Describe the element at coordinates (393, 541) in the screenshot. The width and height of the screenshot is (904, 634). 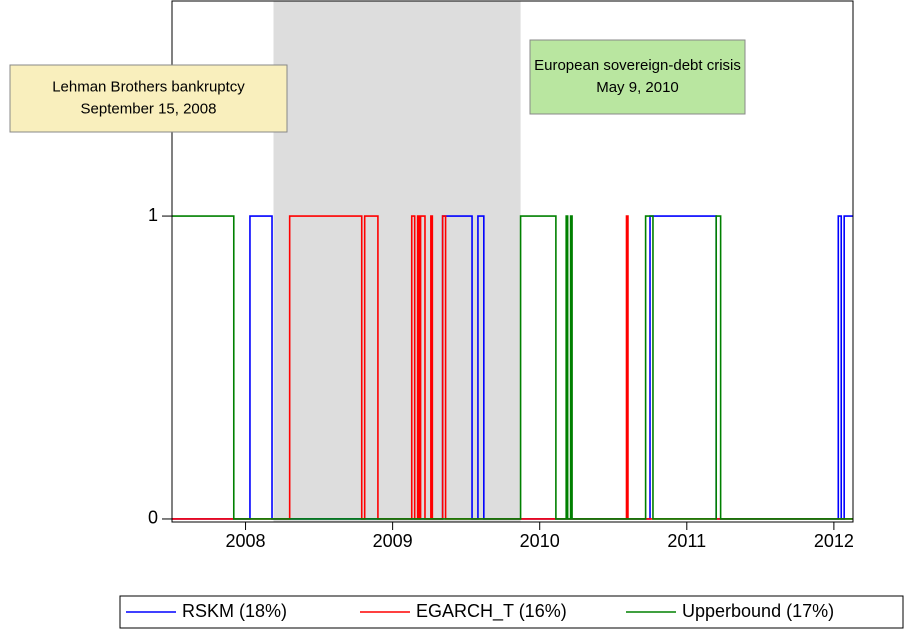
I see `x-tick-label: 2009` at that location.